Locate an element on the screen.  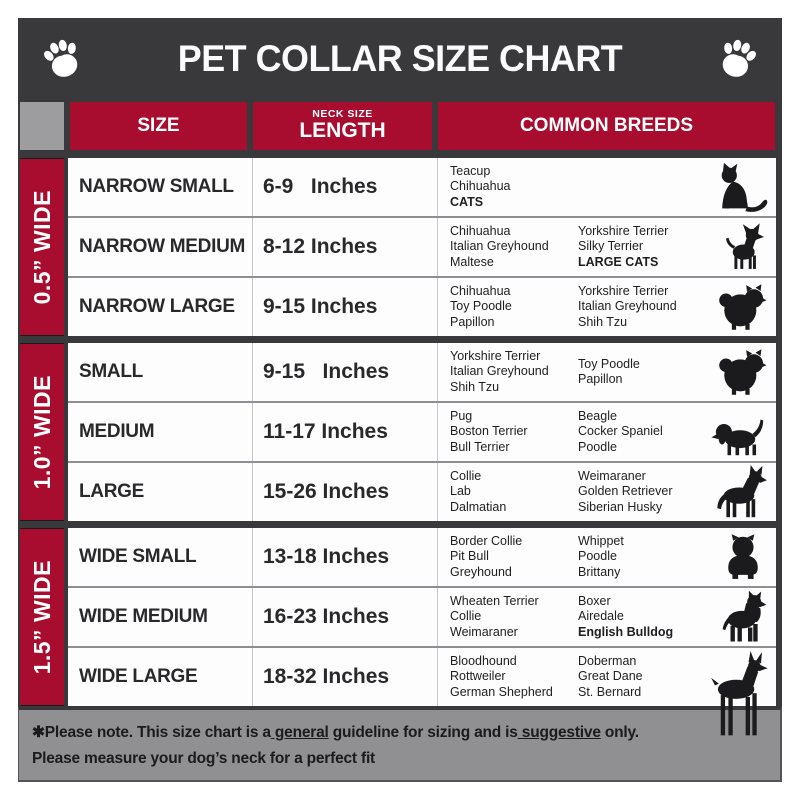
breed-name: Collie is located at coordinates (466, 475).